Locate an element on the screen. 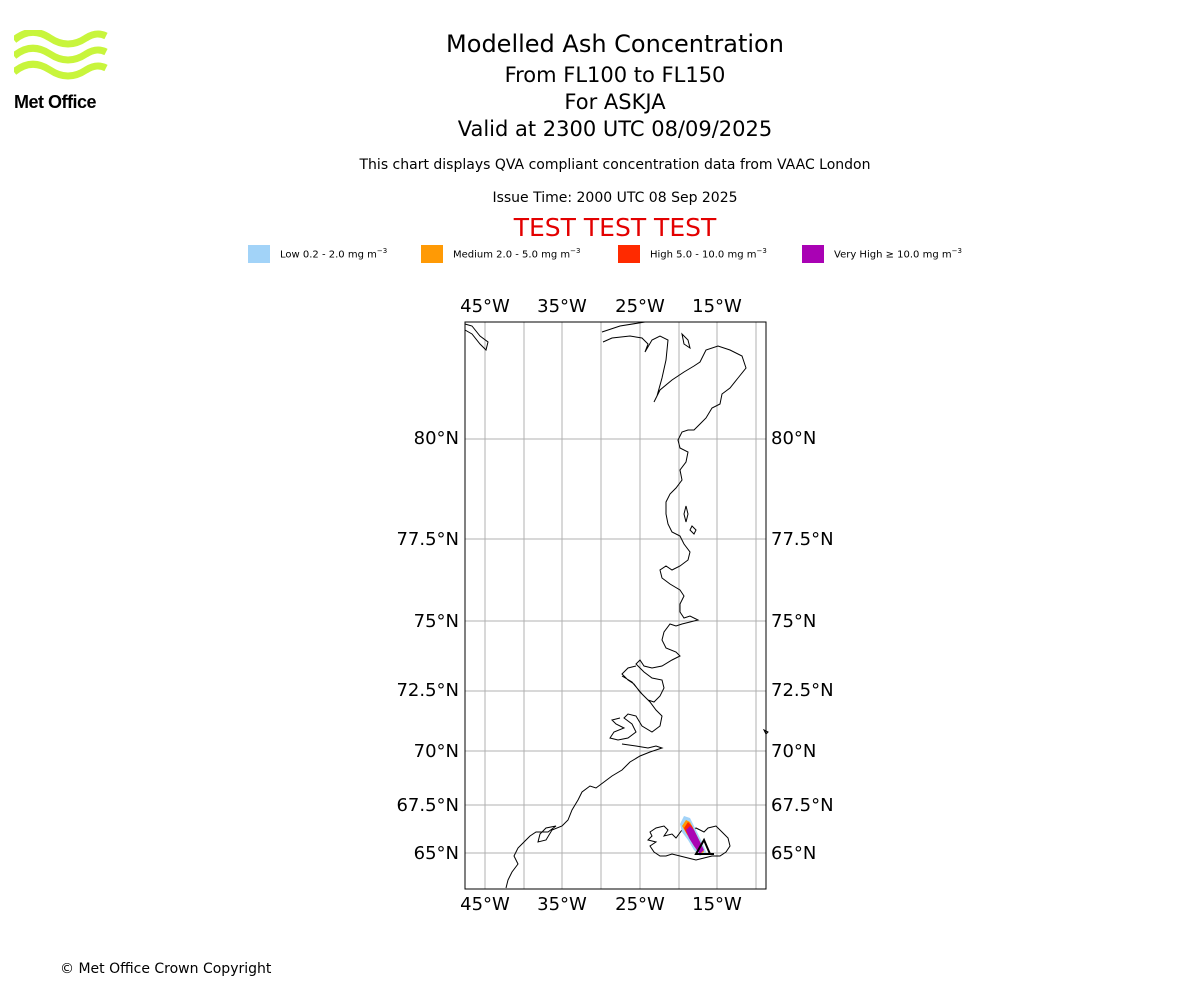 This screenshot has width=1200, height=1000. legend-item-medium: Medium 2.0 - 5.0 mg m−3 is located at coordinates (500, 254).